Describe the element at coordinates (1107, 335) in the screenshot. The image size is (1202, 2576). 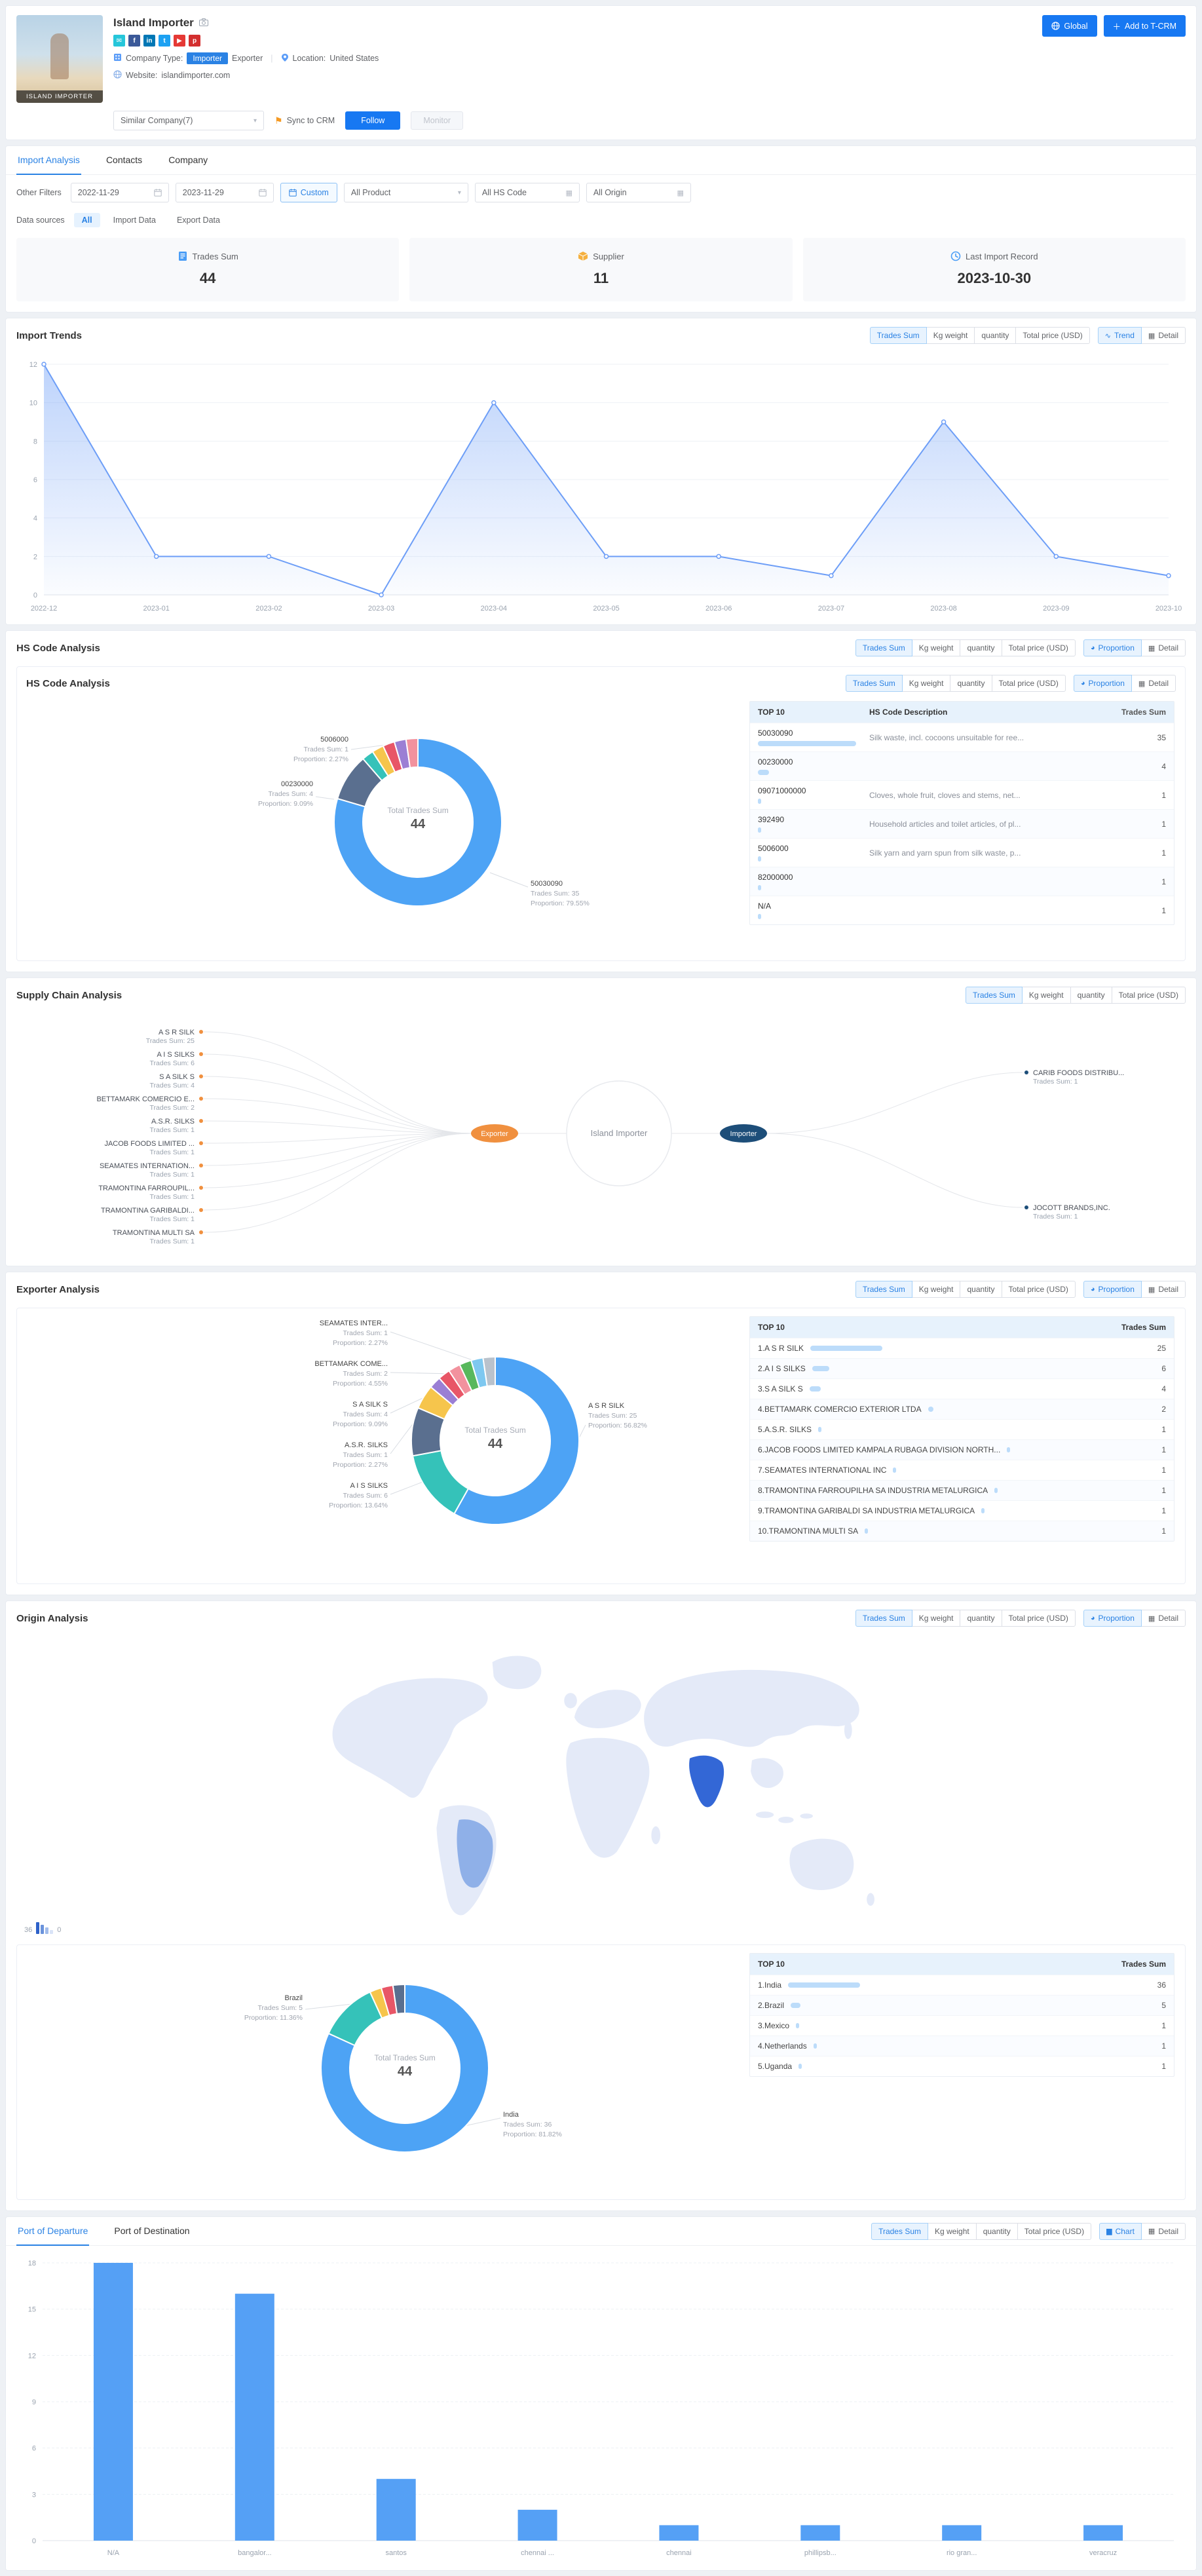
I see `toggle-icon: ∿` at that location.